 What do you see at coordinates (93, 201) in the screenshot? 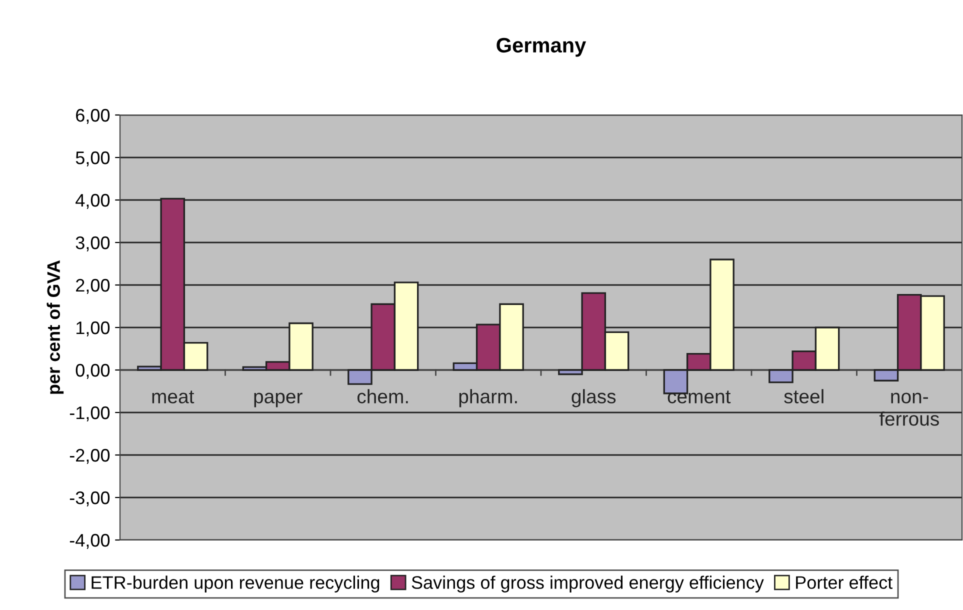
I see `y-tick-label: 4,00` at bounding box center [93, 201].